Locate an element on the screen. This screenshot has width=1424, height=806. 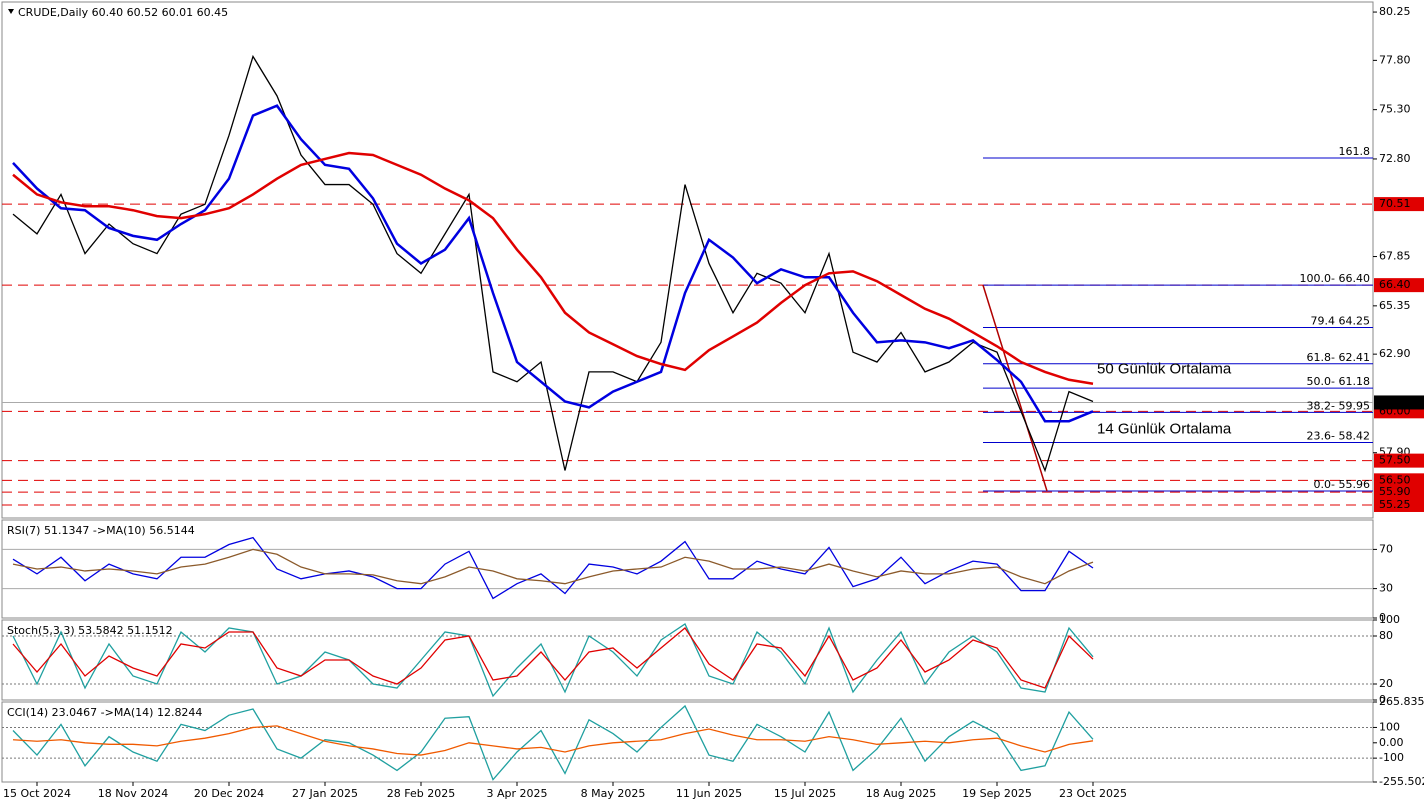
panel-title: CCI(14) 23.0467 ->MA(14) 12.8244 is located at coordinates (104, 712).